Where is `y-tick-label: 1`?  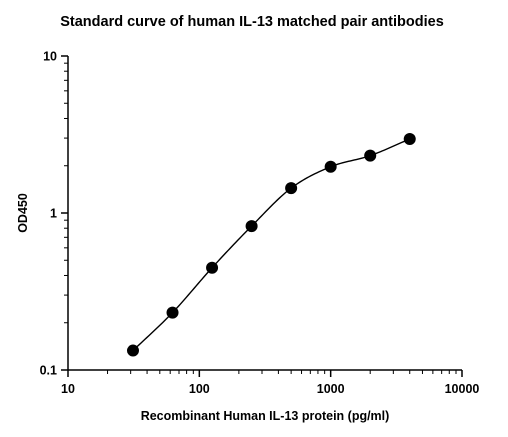 y-tick-label: 1 is located at coordinates (53, 214).